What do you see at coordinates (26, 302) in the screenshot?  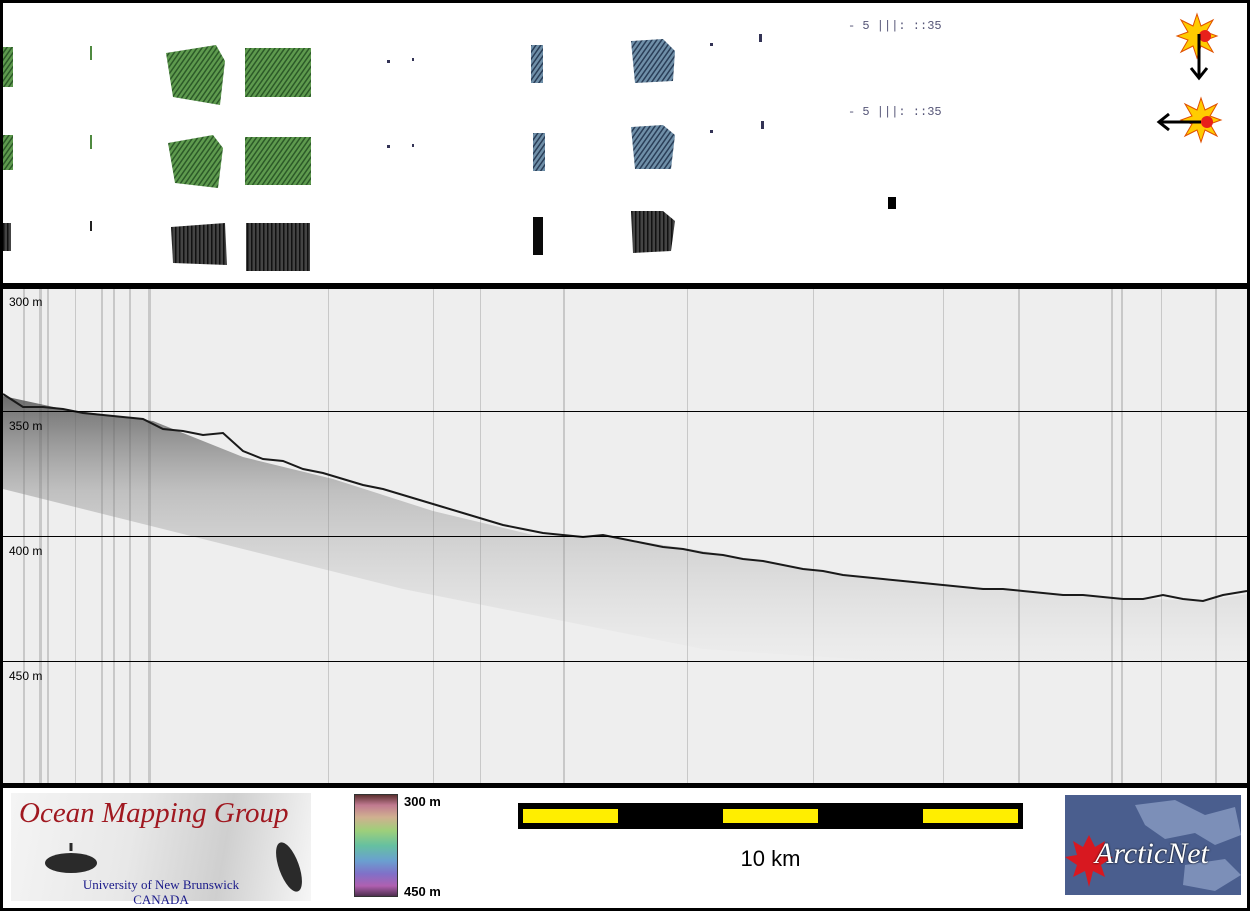 I see `depth-label-300: 300 m` at bounding box center [26, 302].